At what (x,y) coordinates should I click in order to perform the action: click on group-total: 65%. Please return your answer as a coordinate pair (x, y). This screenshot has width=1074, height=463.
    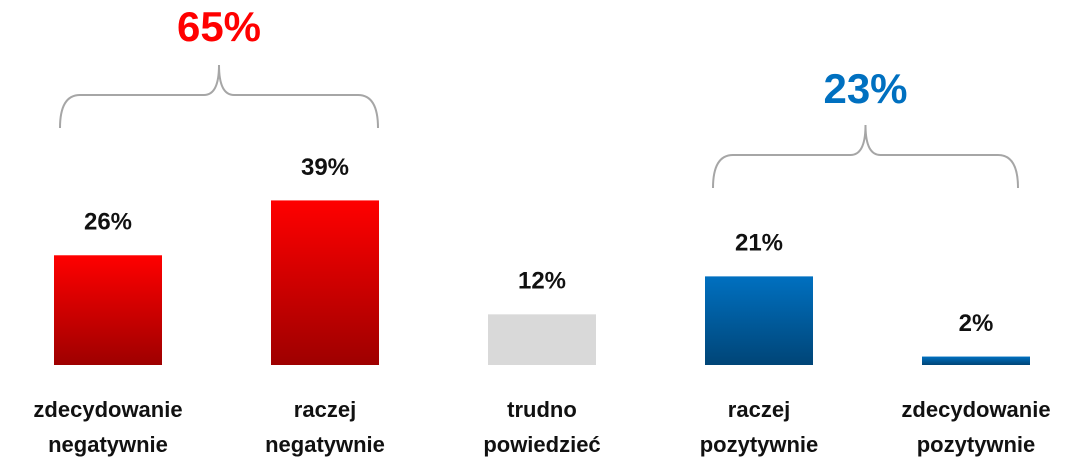
    Looking at the image, I should click on (219, 26).